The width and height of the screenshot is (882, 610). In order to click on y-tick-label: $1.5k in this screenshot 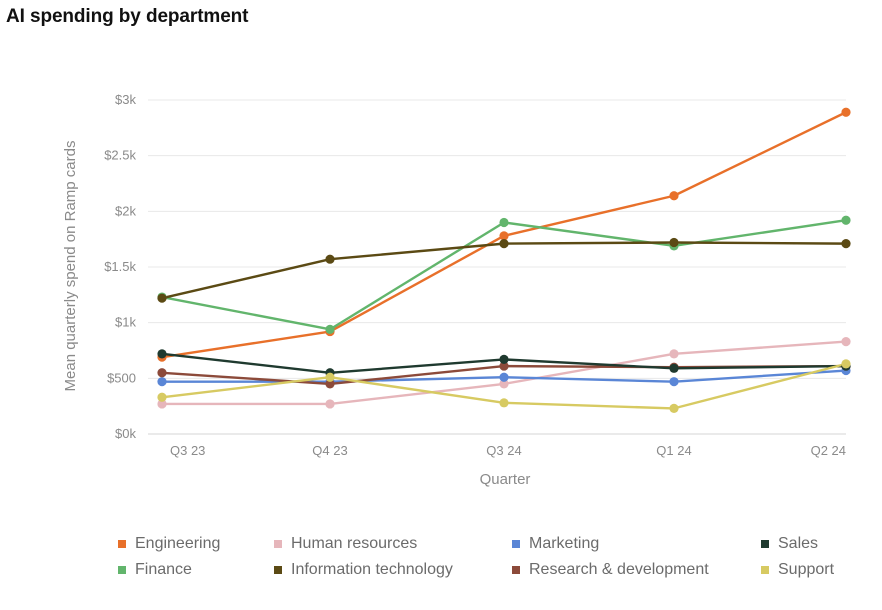, I will do `click(120, 266)`.